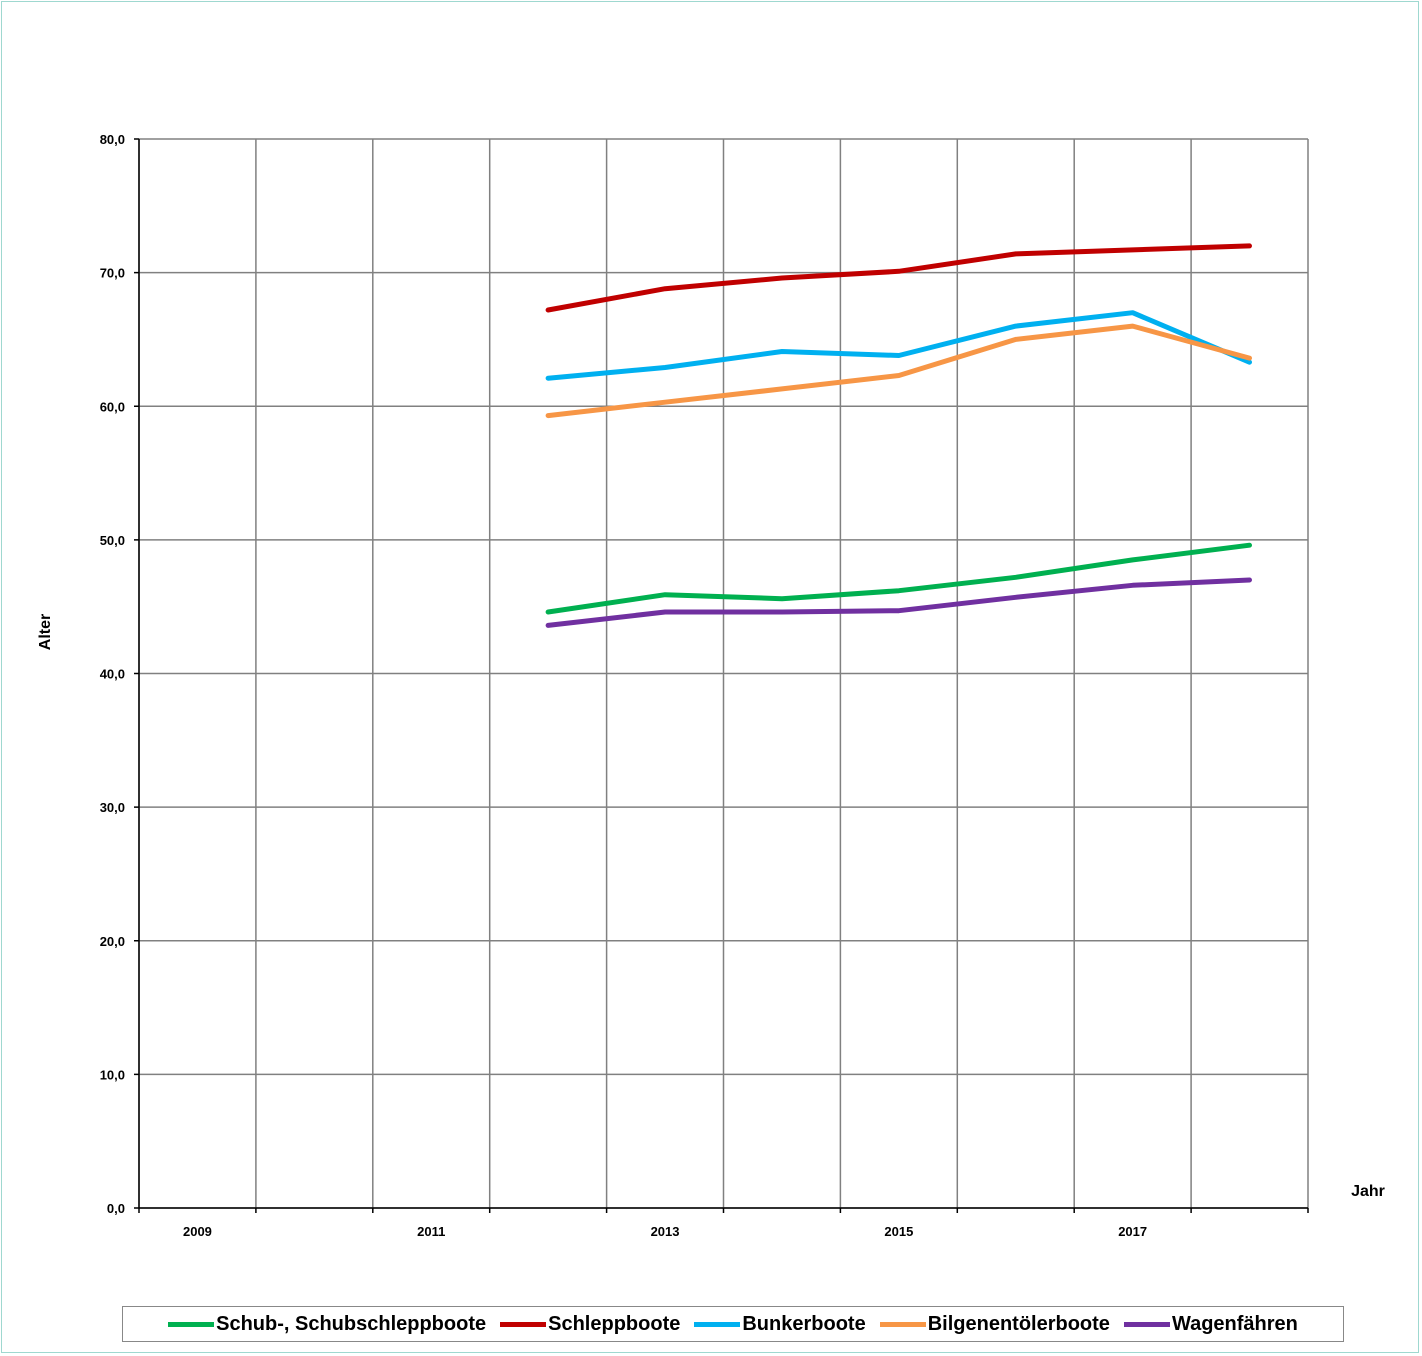  Describe the element at coordinates (112, 540) in the screenshot. I see `y-tick-label: 50,0` at that location.